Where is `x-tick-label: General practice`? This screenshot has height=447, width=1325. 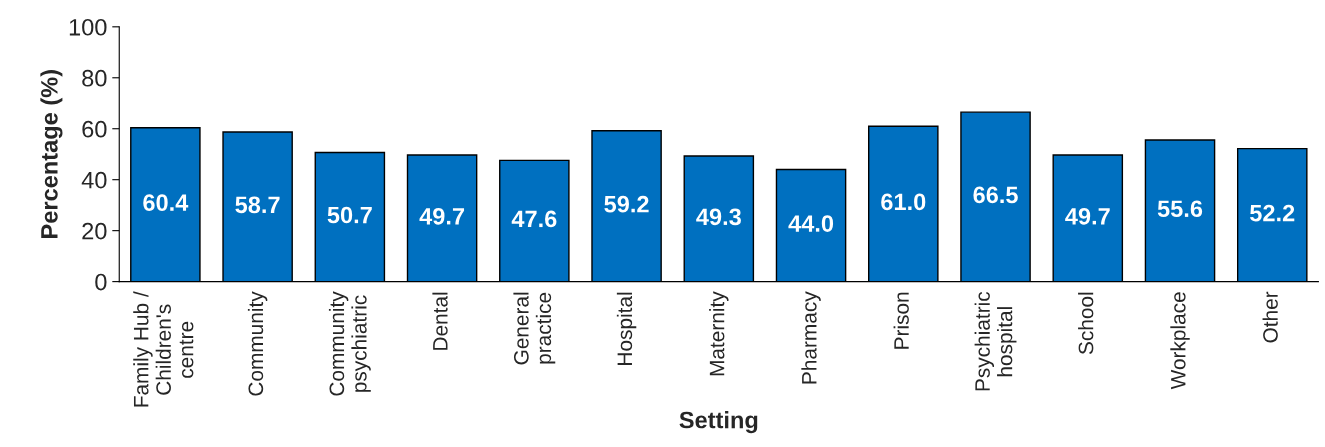
x-tick-label: General practice is located at coordinates (534, 328).